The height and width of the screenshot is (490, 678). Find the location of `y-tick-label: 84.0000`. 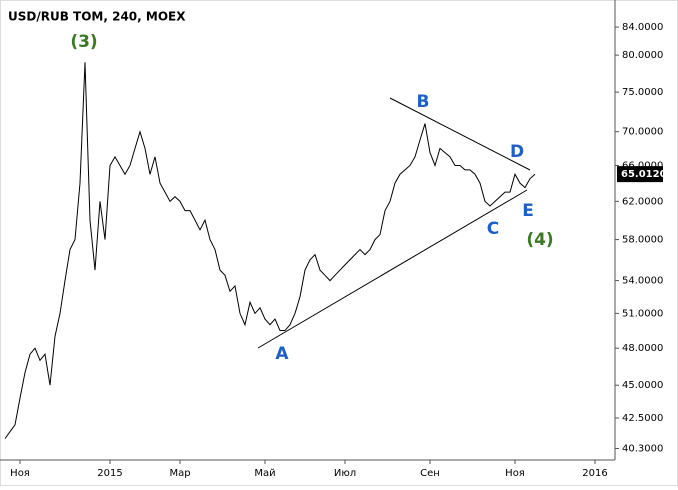

y-tick-label: 84.0000 is located at coordinates (642, 27).